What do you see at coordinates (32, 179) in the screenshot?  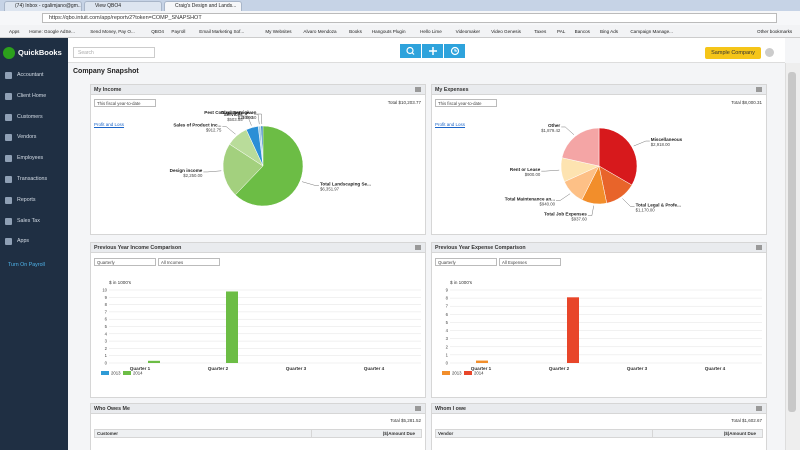 I see `nav-item: Transactions` at bounding box center [32, 179].